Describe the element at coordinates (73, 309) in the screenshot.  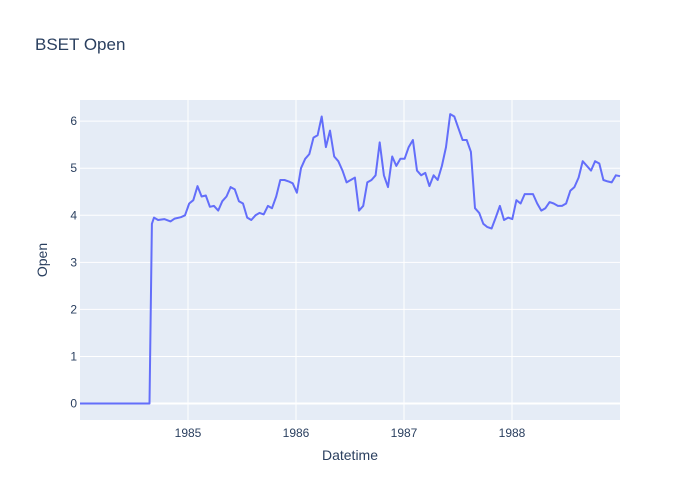
I see `y-tick-label: 2` at that location.